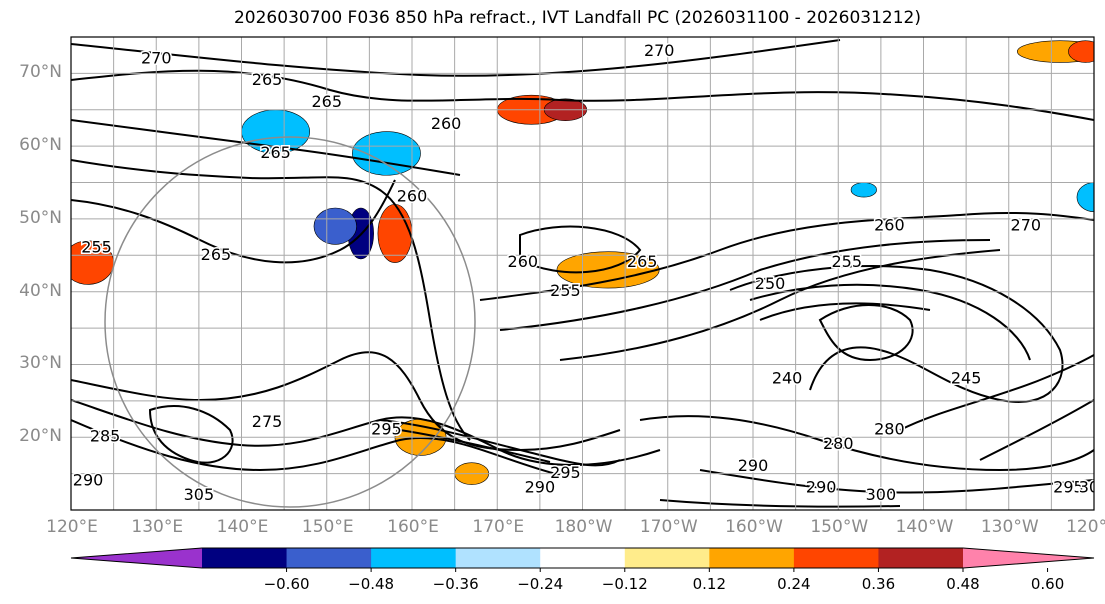 This screenshot has height=604, width=1105. What do you see at coordinates (327, 527) in the screenshot?
I see `longitude-label: 150°E` at bounding box center [327, 527].